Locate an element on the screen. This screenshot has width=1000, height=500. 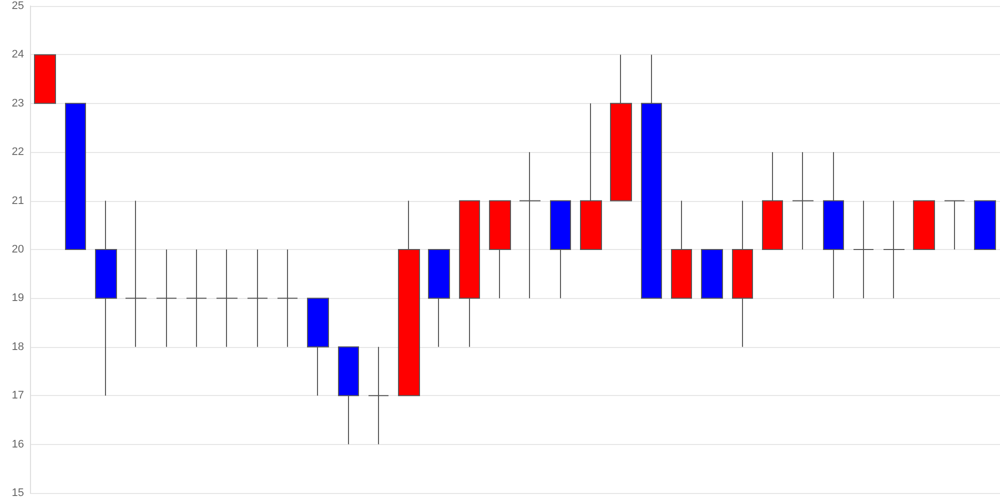
y-tick-label: 19 is located at coordinates (18, 298).